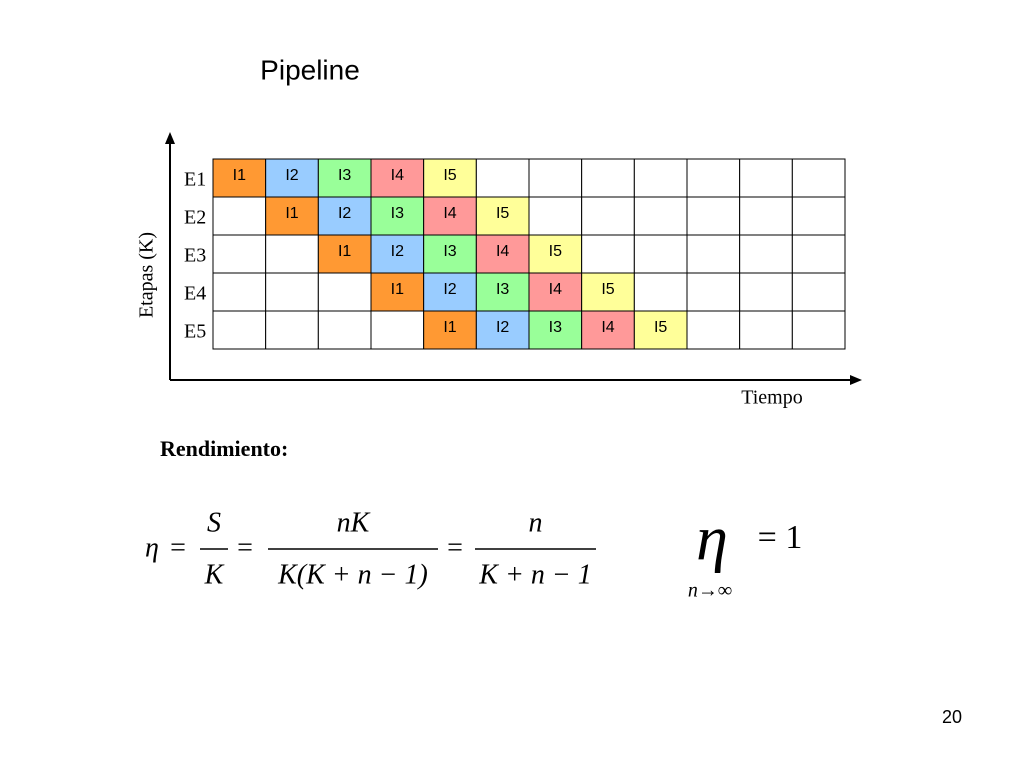 This screenshot has height=768, width=1024. I want to click on y-axis-label: Etapas (K), so click(147, 275).